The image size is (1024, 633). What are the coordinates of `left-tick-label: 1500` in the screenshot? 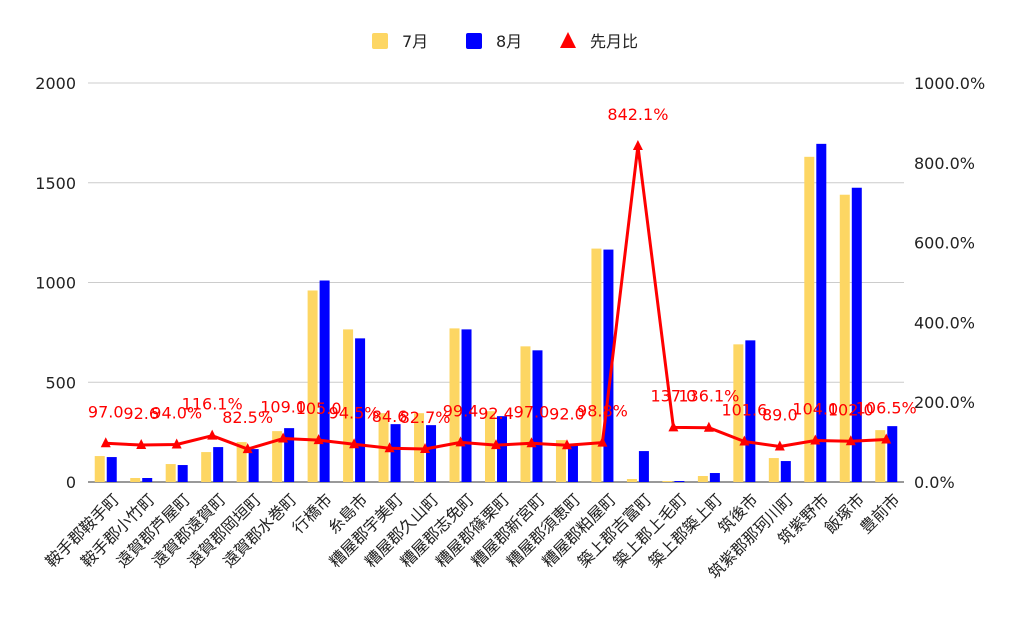 It's located at (55, 183).